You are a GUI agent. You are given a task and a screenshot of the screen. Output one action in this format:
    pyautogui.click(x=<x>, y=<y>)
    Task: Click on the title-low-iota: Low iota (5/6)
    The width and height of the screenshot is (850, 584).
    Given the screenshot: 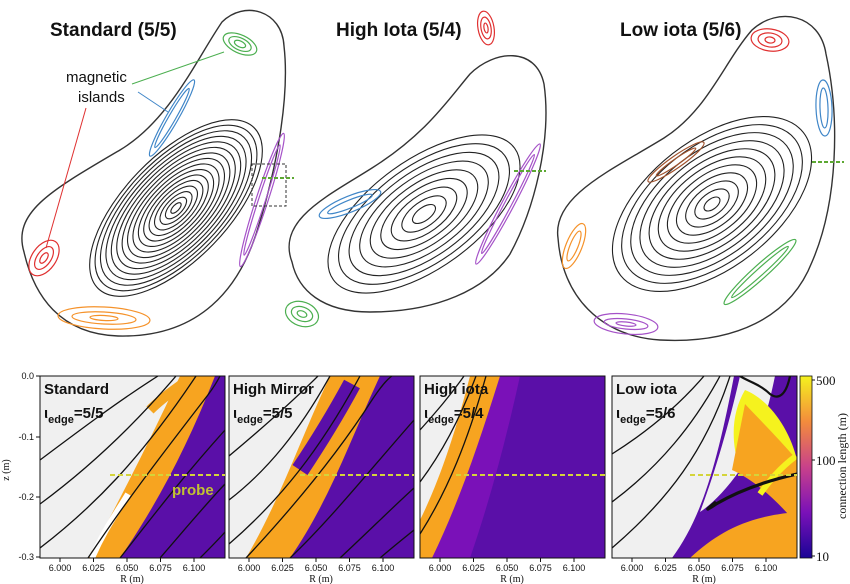 What is the action you would take?
    pyautogui.click(x=680, y=30)
    